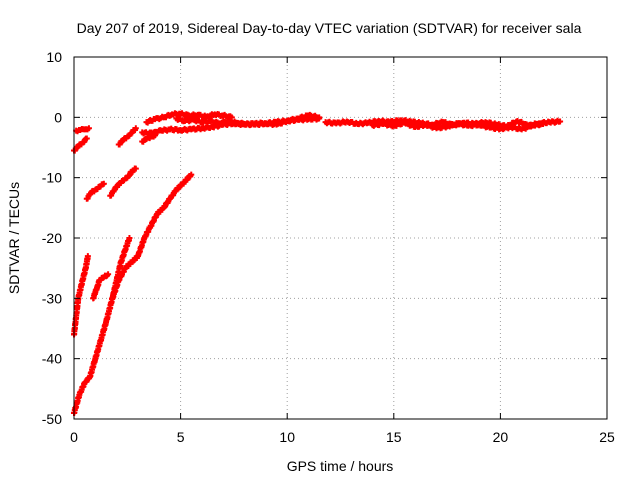  What do you see at coordinates (74, 437) in the screenshot?
I see `x-tick-label: 0` at bounding box center [74, 437].